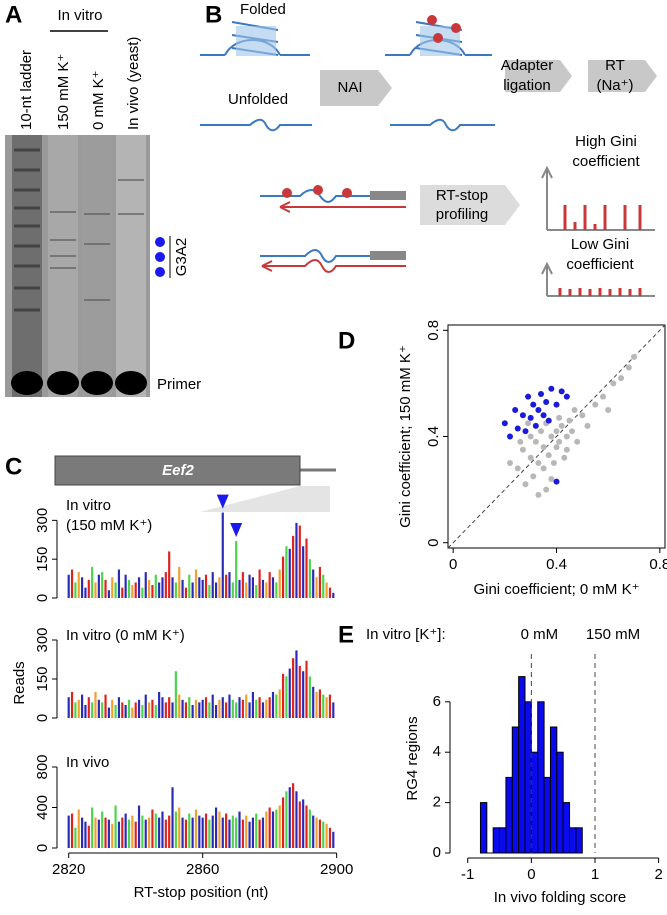  I want to click on x-axis-title: RT-stop position (nt), so click(201, 892).